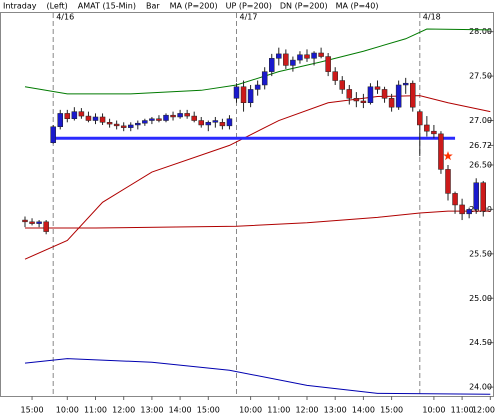  What do you see at coordinates (249, 6) in the screenshot?
I see `legend-entry: UP (P=200)` at bounding box center [249, 6].